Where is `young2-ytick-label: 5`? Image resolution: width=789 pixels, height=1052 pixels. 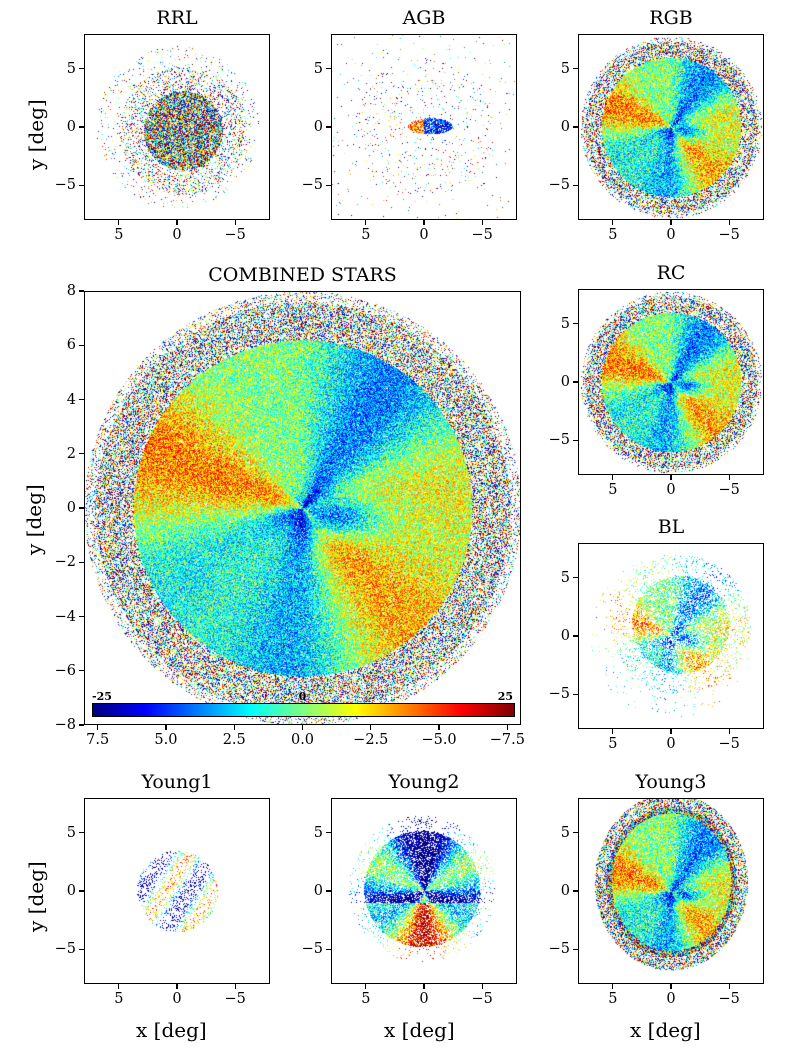 young2-ytick-label: 5 is located at coordinates (318, 832).